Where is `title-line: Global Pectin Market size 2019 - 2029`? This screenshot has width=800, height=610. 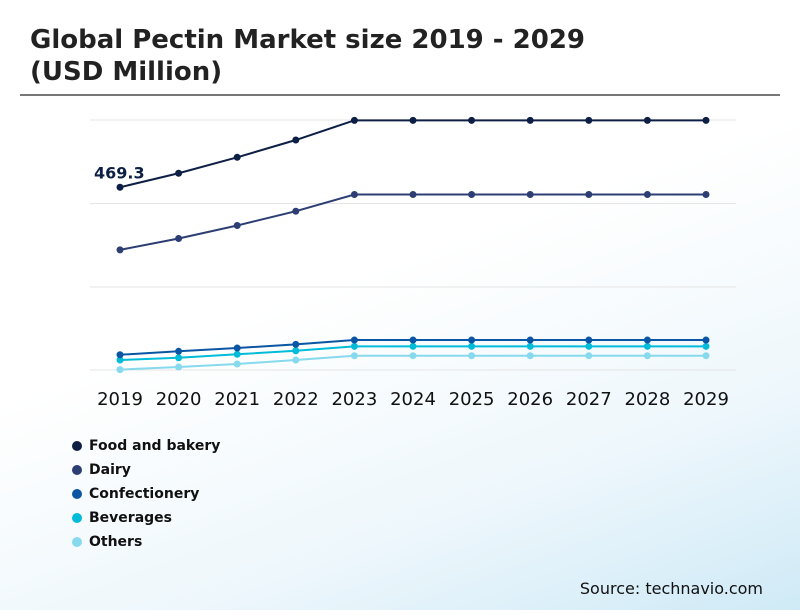
title-line: Global Pectin Market size 2019 - 2029 is located at coordinates (308, 40).